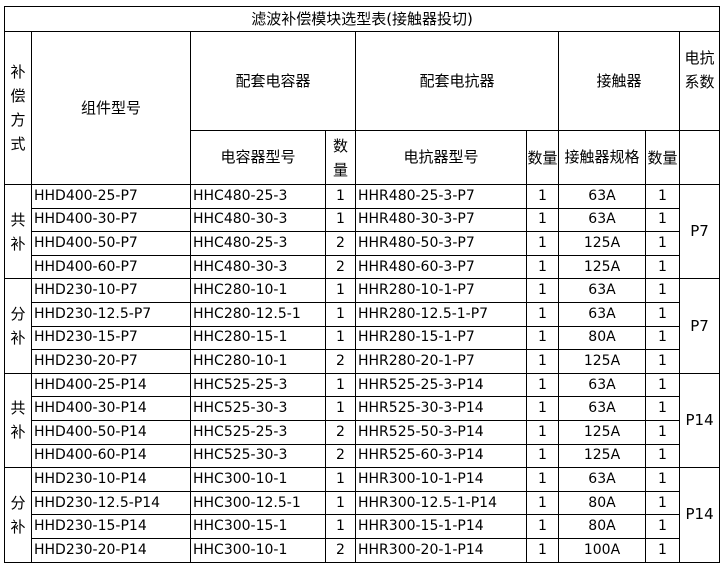 The width and height of the screenshot is (720, 563). I want to click on header-contactor-qty: 数量, so click(662, 157).